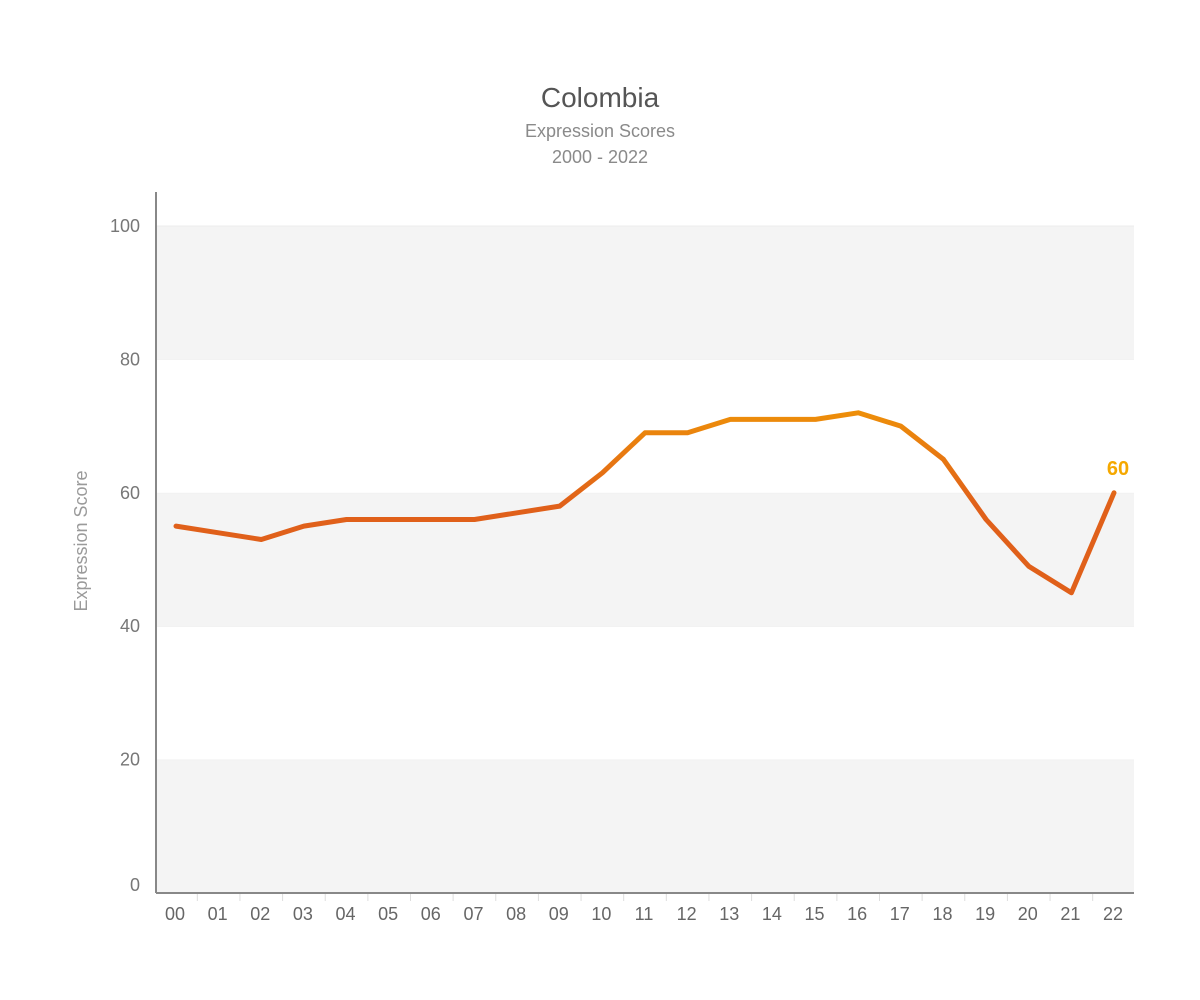 This screenshot has width=1200, height=1000. What do you see at coordinates (729, 914) in the screenshot?
I see `x-tick-label: 13` at bounding box center [729, 914].